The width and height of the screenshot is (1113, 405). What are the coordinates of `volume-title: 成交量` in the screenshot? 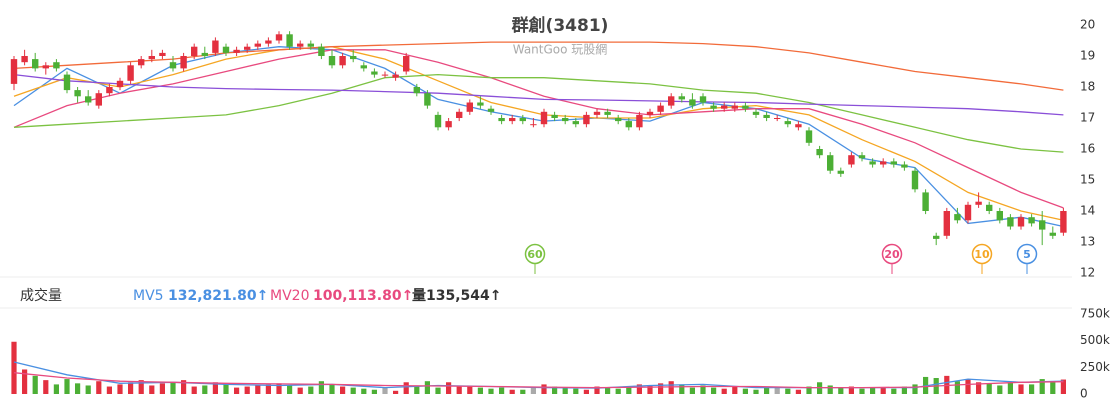 It's located at (41, 295).